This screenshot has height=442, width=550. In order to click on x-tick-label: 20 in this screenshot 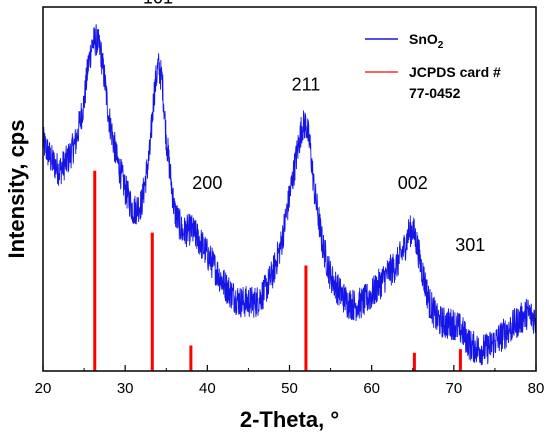, I will do `click(43, 388)`.